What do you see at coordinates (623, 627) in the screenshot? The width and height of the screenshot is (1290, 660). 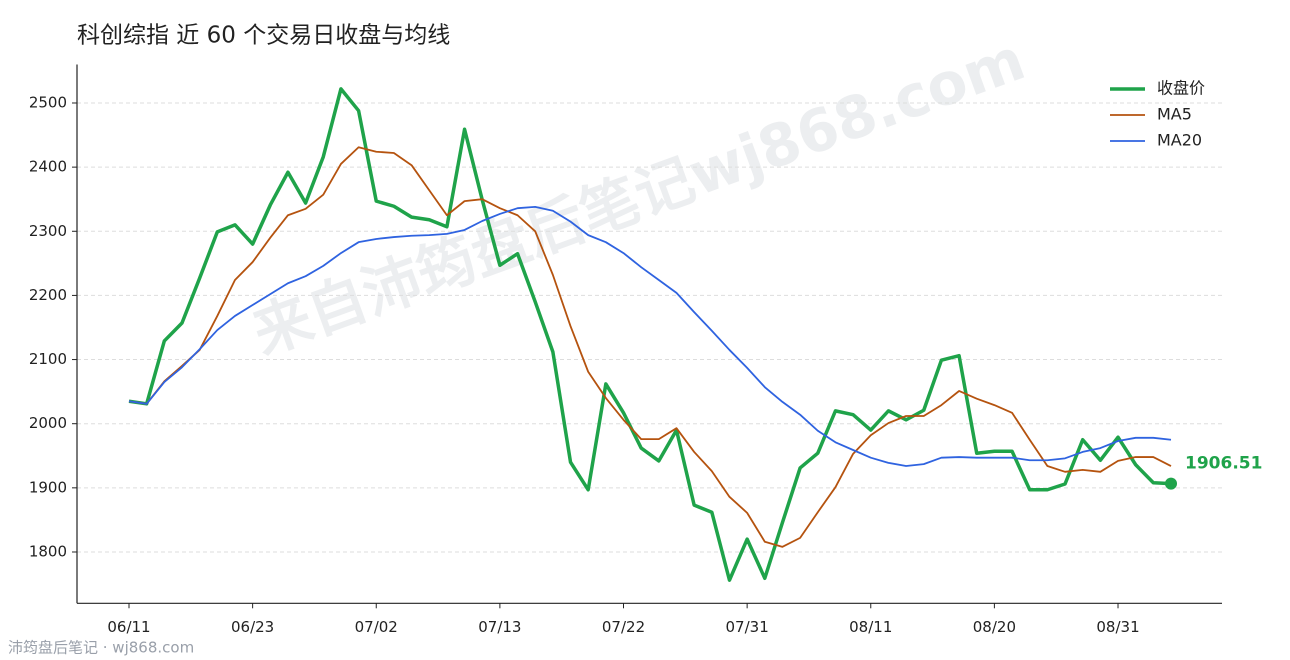 I see `x-tick-label: 07/22` at bounding box center [623, 627].